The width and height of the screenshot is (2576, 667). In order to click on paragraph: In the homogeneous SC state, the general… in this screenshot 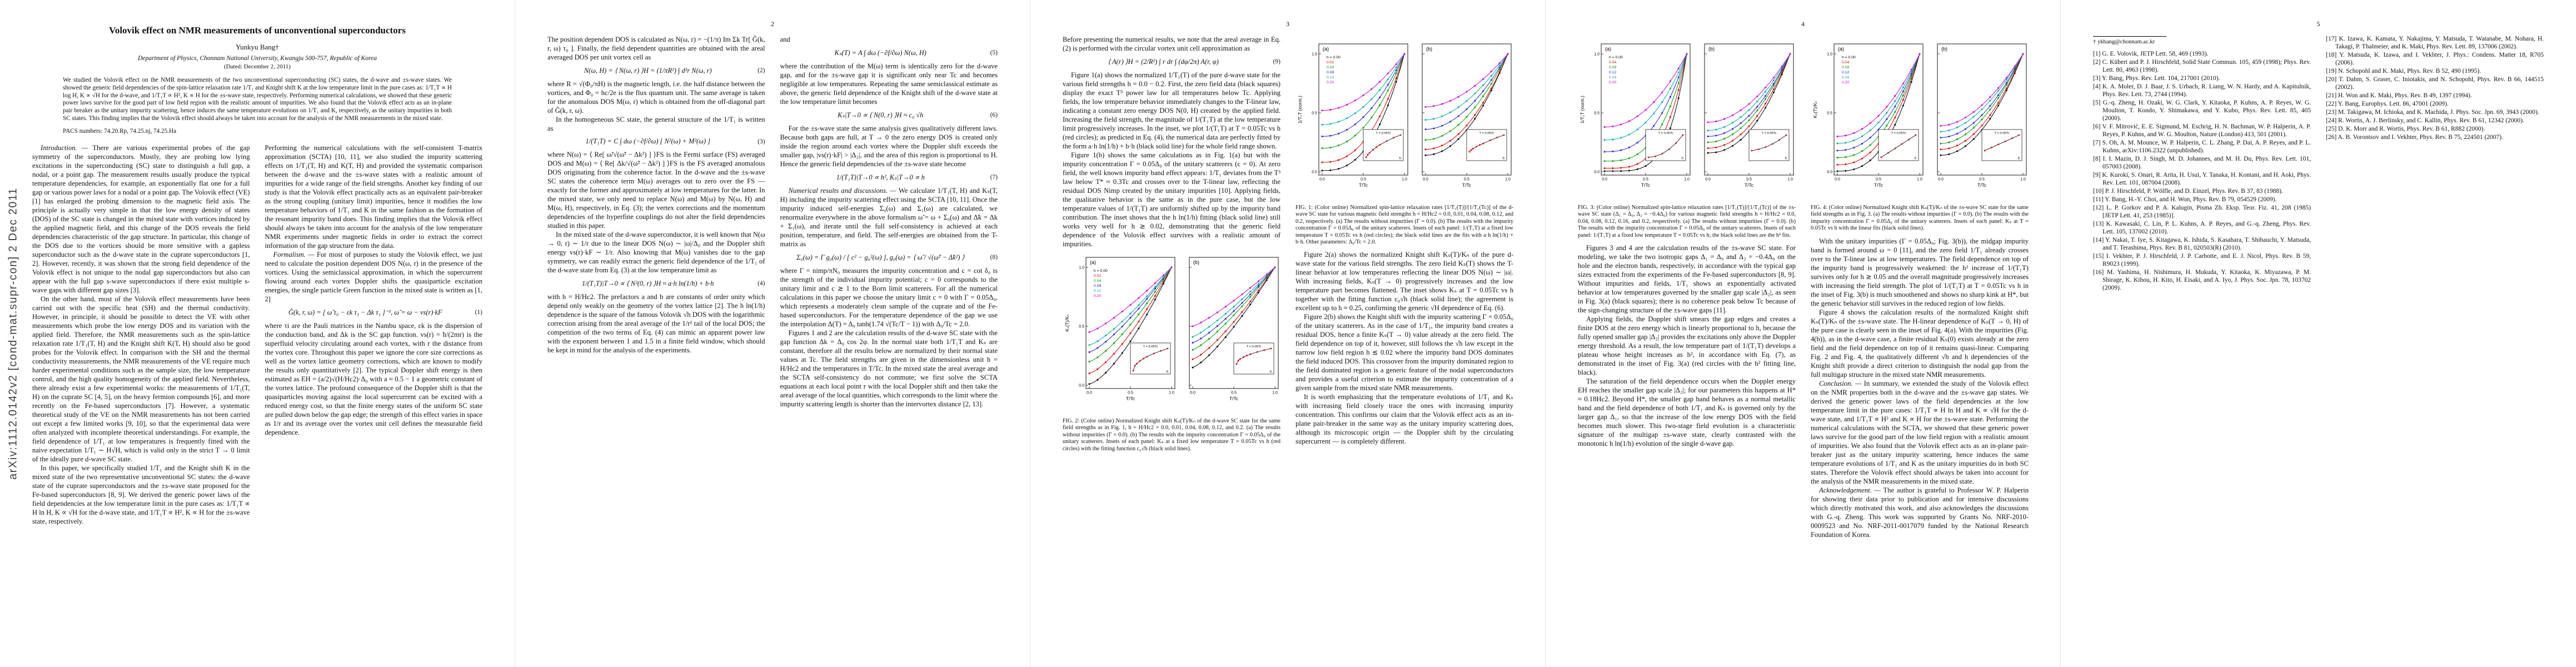, I will do `click(656, 124)`.